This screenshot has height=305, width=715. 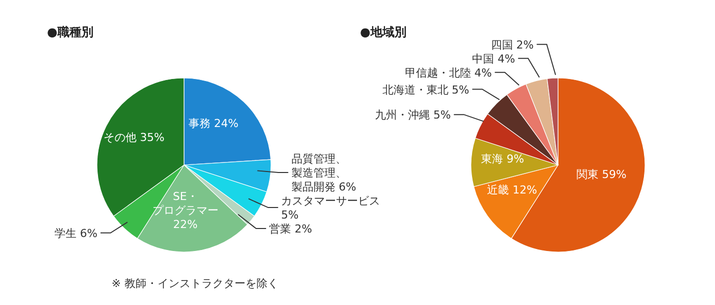 What do you see at coordinates (426, 89) in the screenshot?
I see `slice-label: 北海道・東北 5%` at bounding box center [426, 89].